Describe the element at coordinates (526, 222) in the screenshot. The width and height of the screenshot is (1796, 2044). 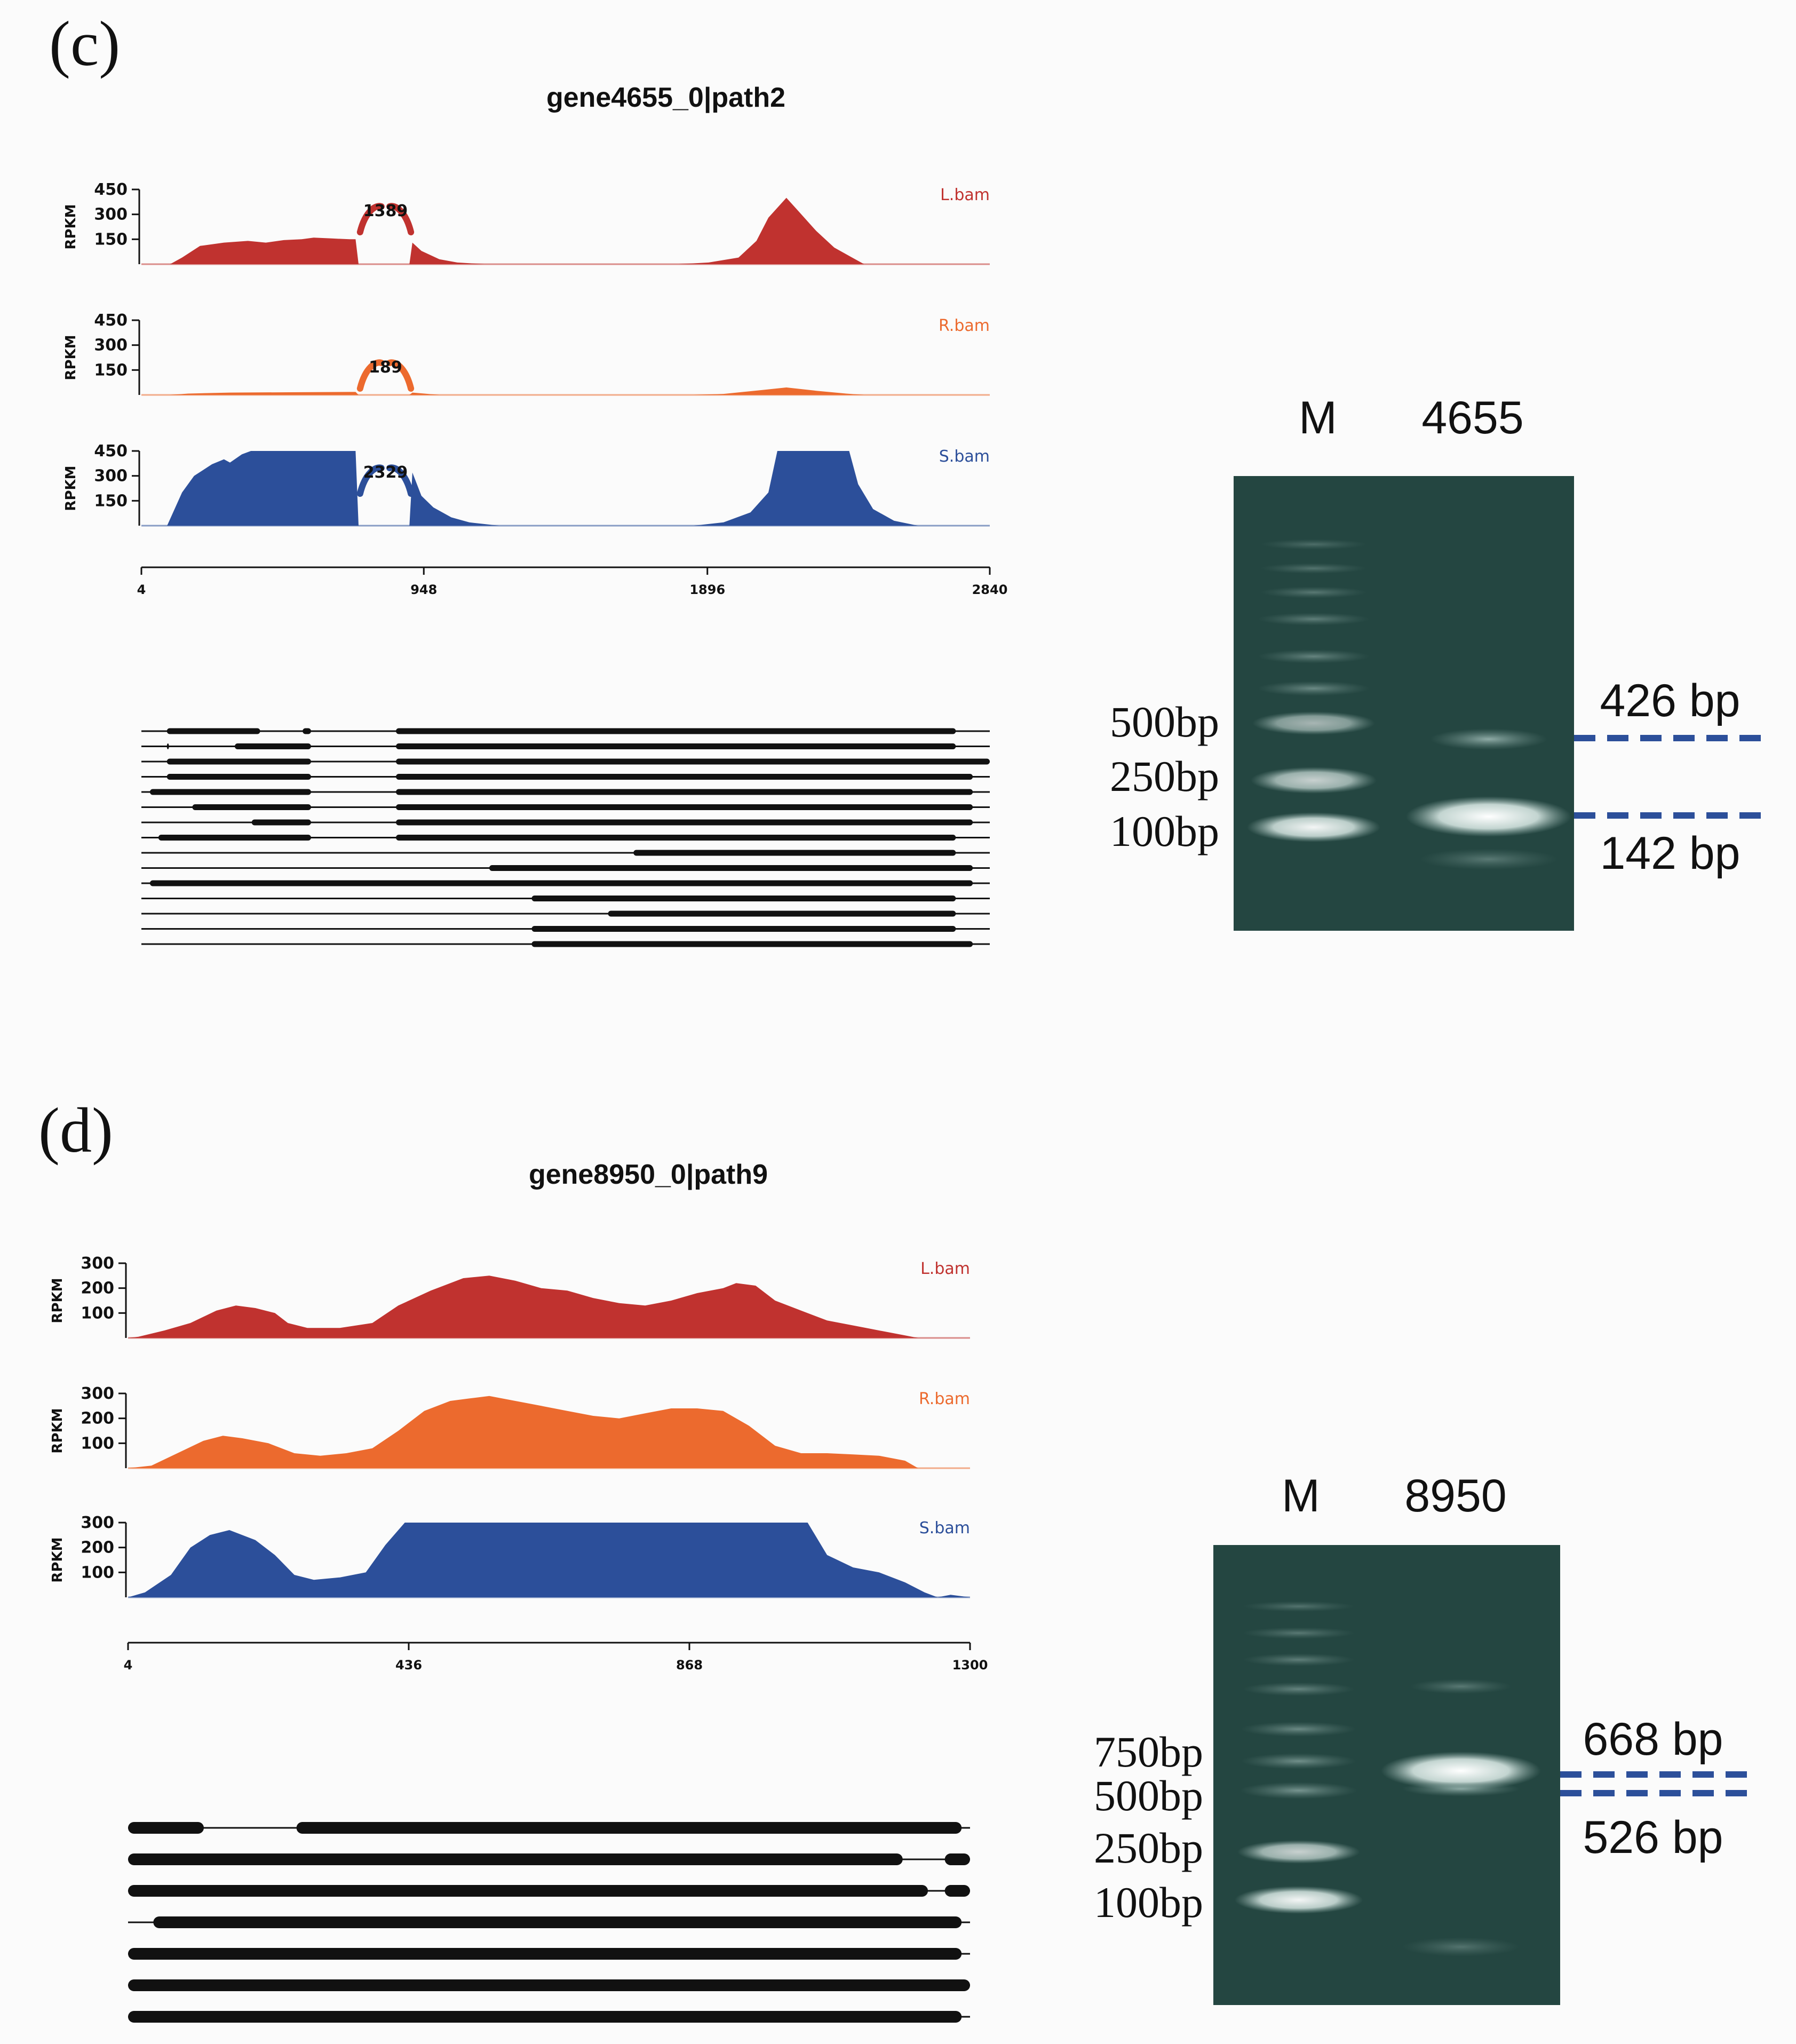
I see `coverage-track: 450 300 150 RPKM L.bam 1389` at that location.